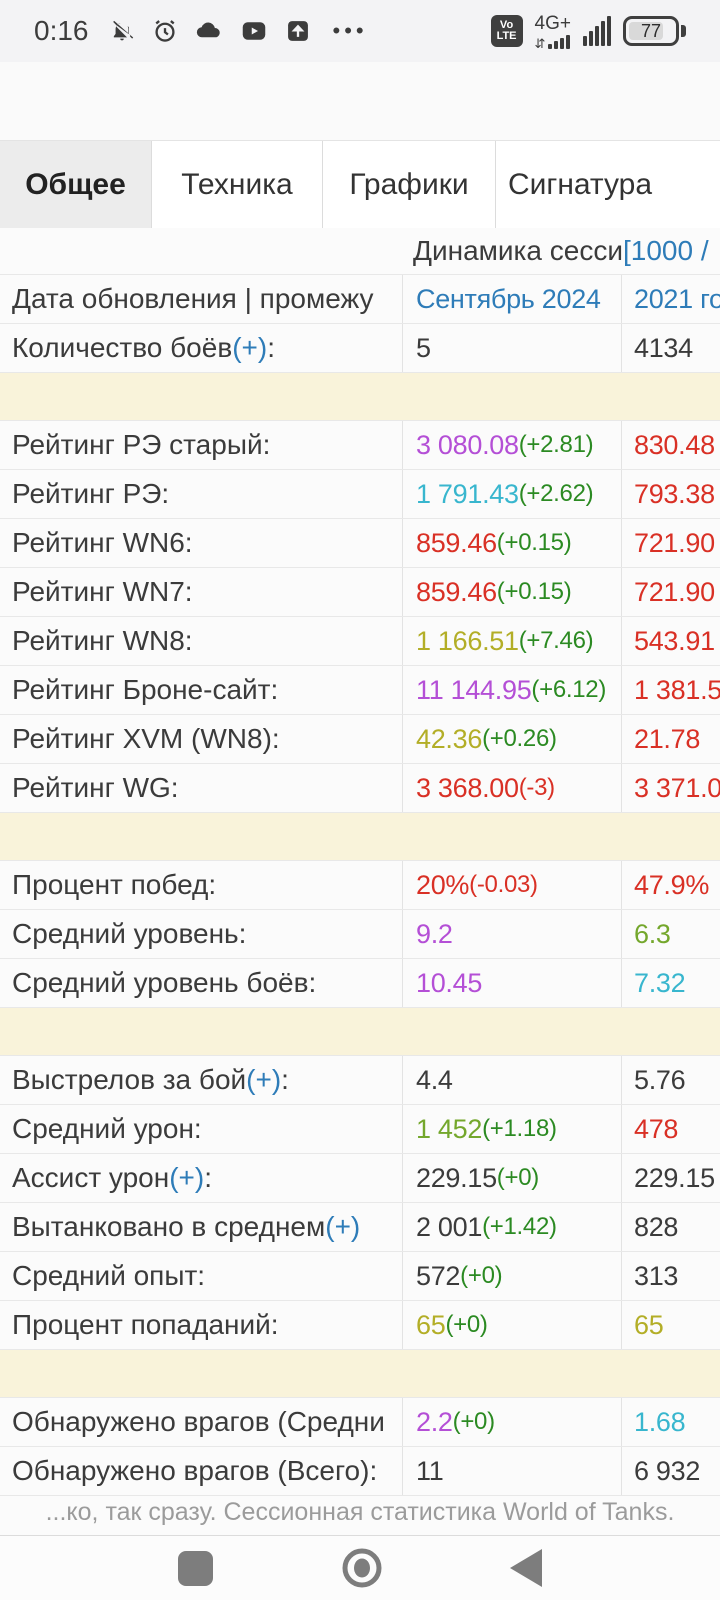  Describe the element at coordinates (672, 884) in the screenshot. I see `text-part: 47.9%` at that location.